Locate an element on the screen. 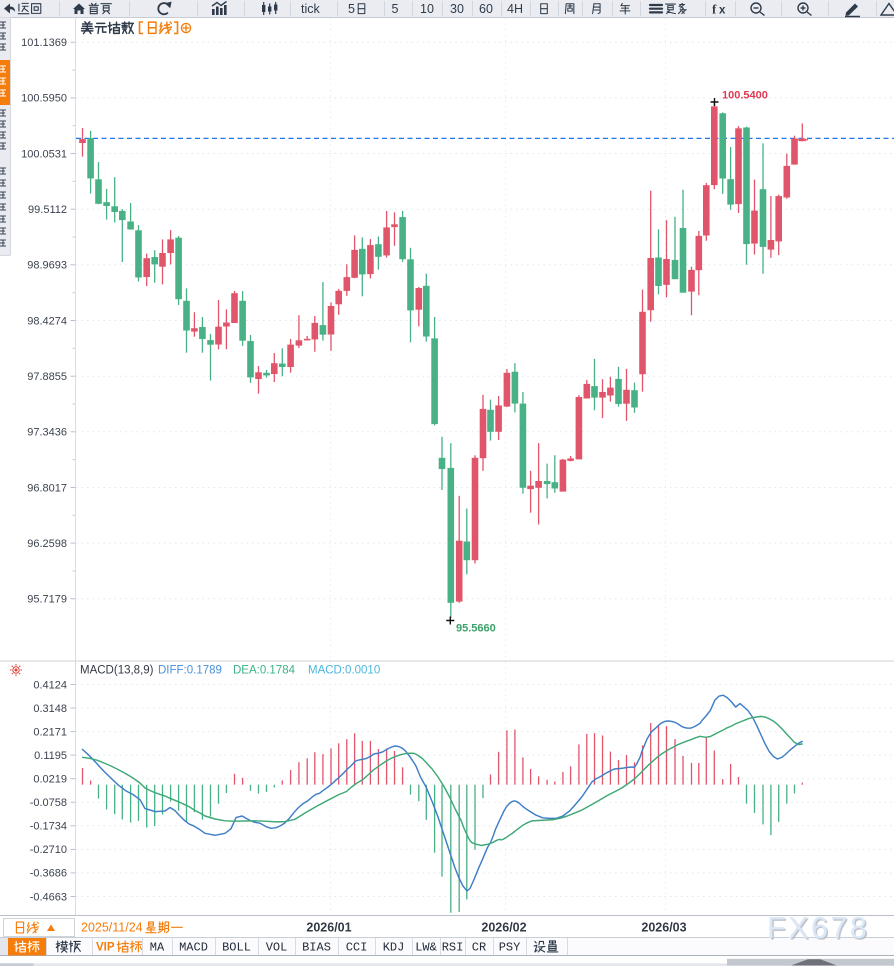 The height and width of the screenshot is (966, 894). svg-text: 100.5950 is located at coordinates (44, 99).